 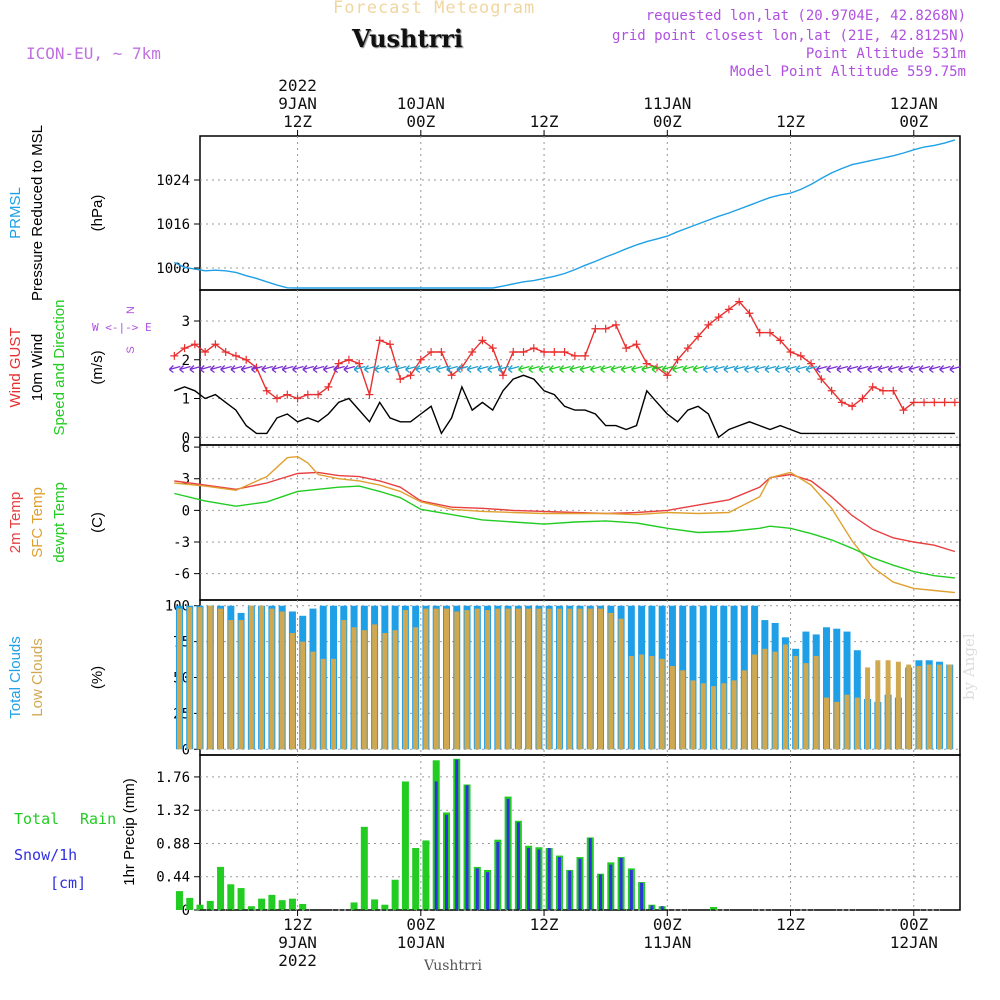 What do you see at coordinates (565, 512) in the screenshot?
I see `temp-line-2m-temp` at bounding box center [565, 512].